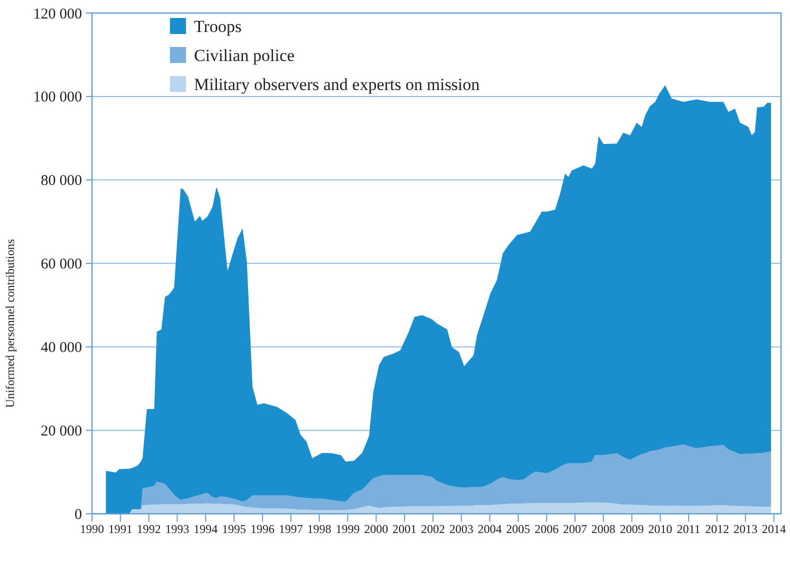 The width and height of the screenshot is (790, 563). What do you see at coordinates (432, 529) in the screenshot?
I see `x-tick-label: 2002` at bounding box center [432, 529].